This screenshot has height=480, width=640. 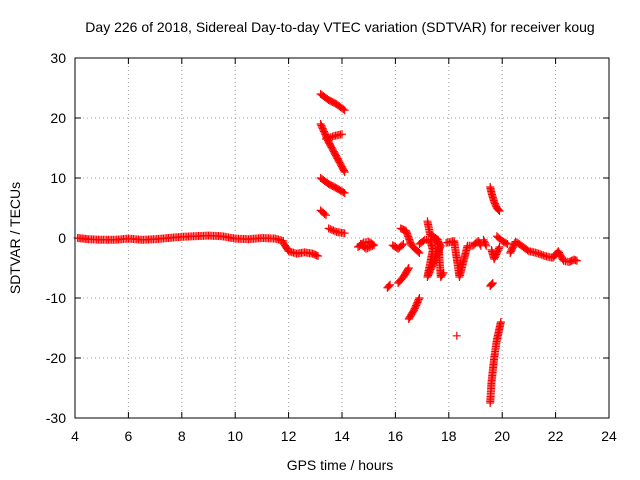 What do you see at coordinates (15, 238) in the screenshot?
I see `y-axis-label: SDTVAR / TECUs` at bounding box center [15, 238].